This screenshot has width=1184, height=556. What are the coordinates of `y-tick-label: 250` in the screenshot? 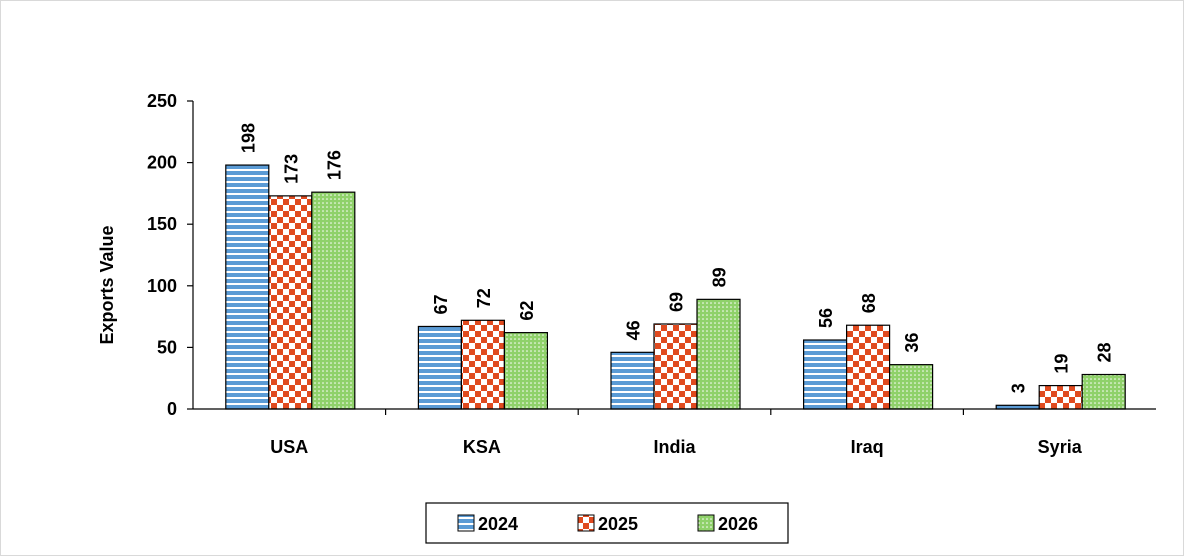 It's located at (162, 101).